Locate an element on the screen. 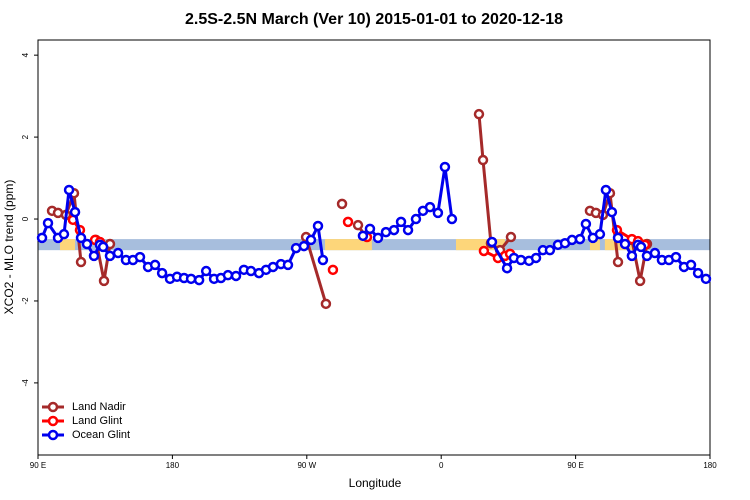  ocean-band is located at coordinates (374, 245).